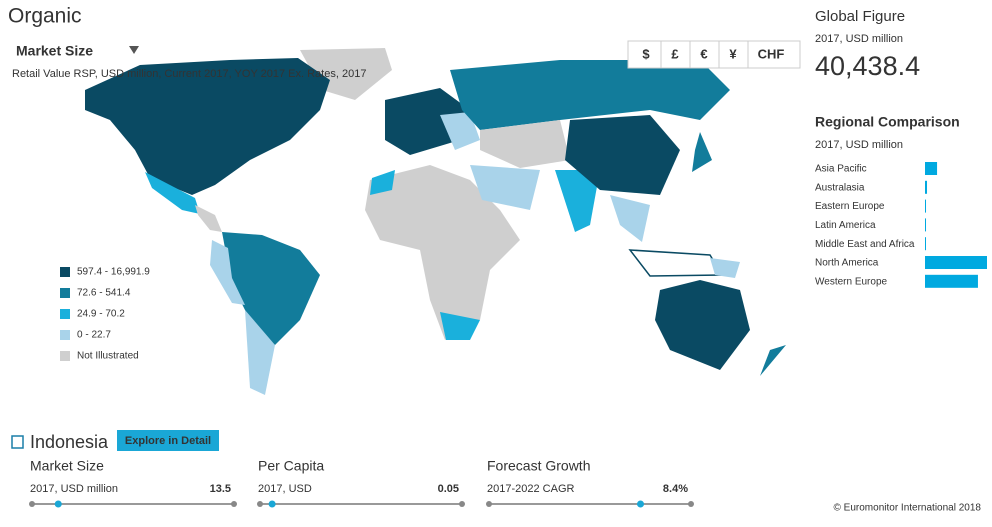  Describe the element at coordinates (702, 325) in the screenshot. I see `australia` at that location.